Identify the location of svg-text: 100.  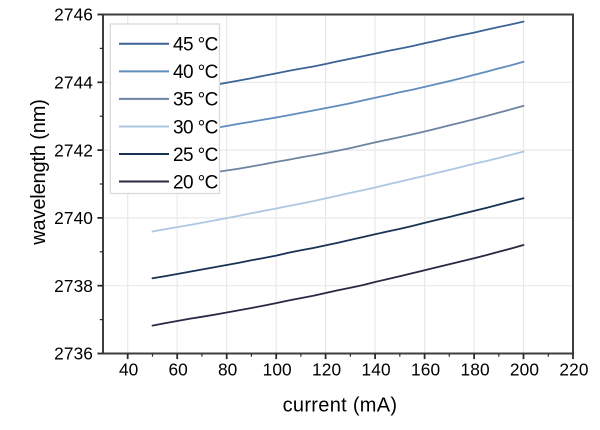
(277, 370).